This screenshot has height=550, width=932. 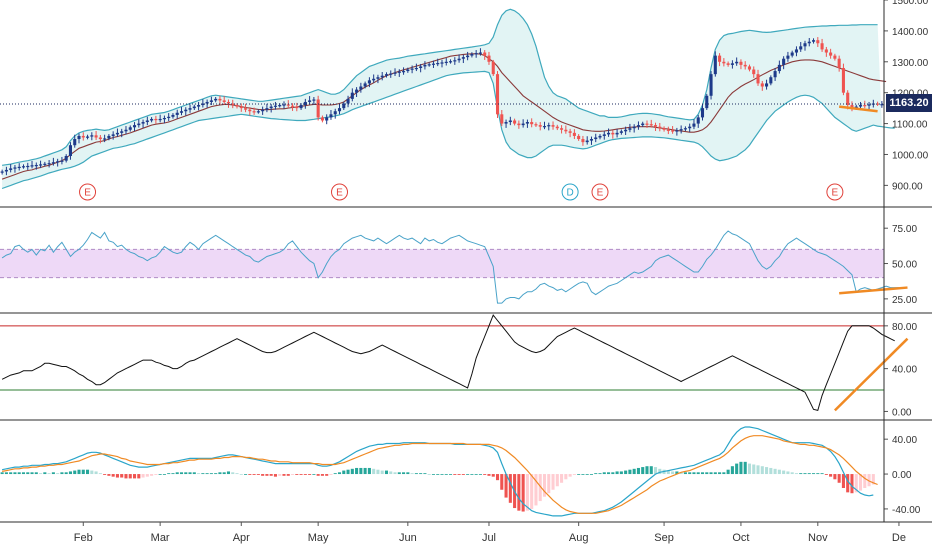 What do you see at coordinates (88, 192) in the screenshot?
I see `earnings-marker` at bounding box center [88, 192].